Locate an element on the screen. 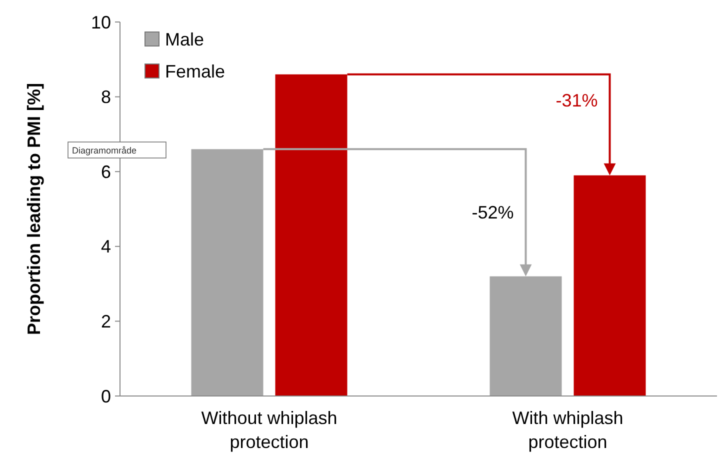 The width and height of the screenshot is (727, 469). y-tick-label: 10 is located at coordinates (100, 22).